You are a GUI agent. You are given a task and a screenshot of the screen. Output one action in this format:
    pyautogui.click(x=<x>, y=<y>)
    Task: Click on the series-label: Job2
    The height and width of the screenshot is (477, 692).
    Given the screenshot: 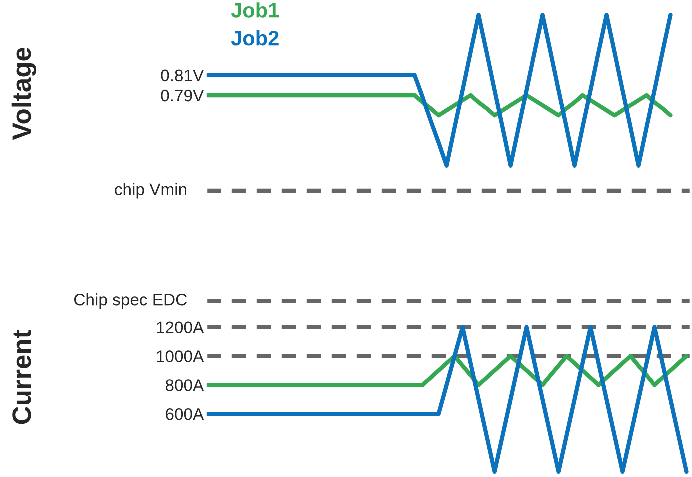 What is the action you would take?
    pyautogui.click(x=255, y=38)
    